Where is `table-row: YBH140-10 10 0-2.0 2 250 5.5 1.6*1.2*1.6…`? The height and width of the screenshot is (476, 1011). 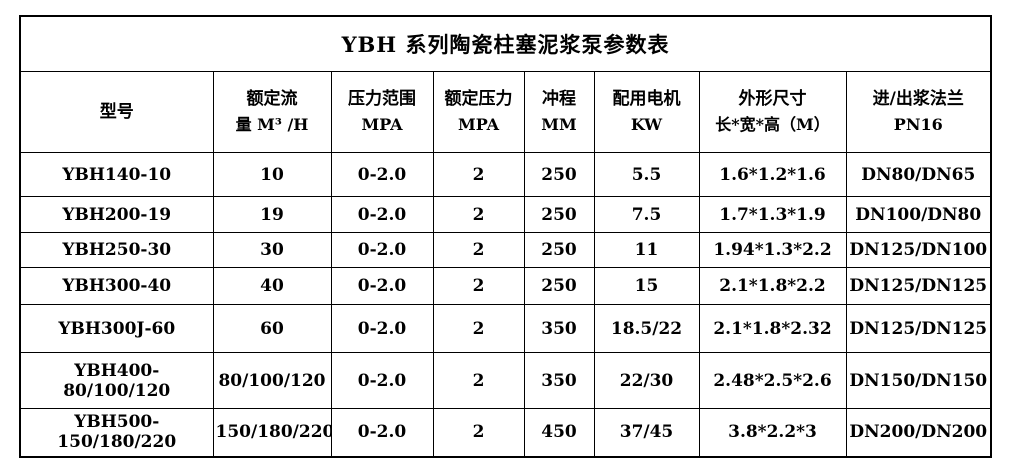 table-row: YBH140-10 10 0-2.0 2 250 5.5 1.6*1.2*1.6… is located at coordinates (505, 174).